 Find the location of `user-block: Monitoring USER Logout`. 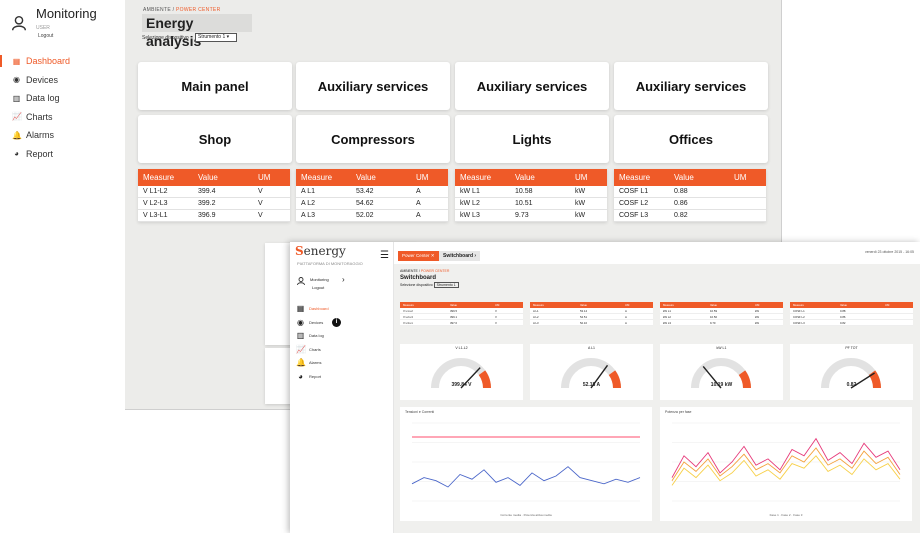

user-block: Monitoring USER Logout is located at coordinates (65, 24).